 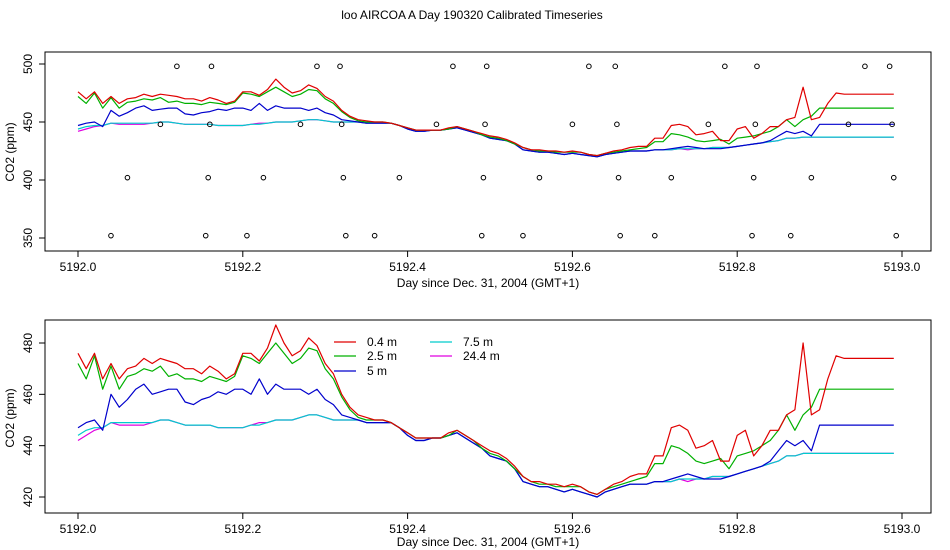 I want to click on bottom-series-7-5-mm-line, so click(x=485, y=456).